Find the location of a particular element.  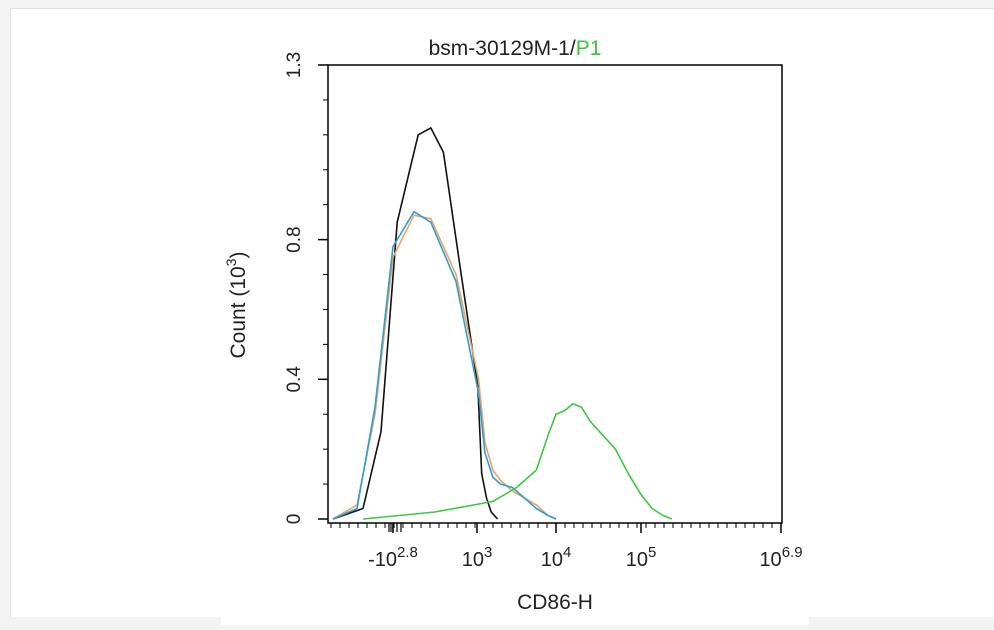

x-tick-exponent: 4 is located at coordinates (567, 552).